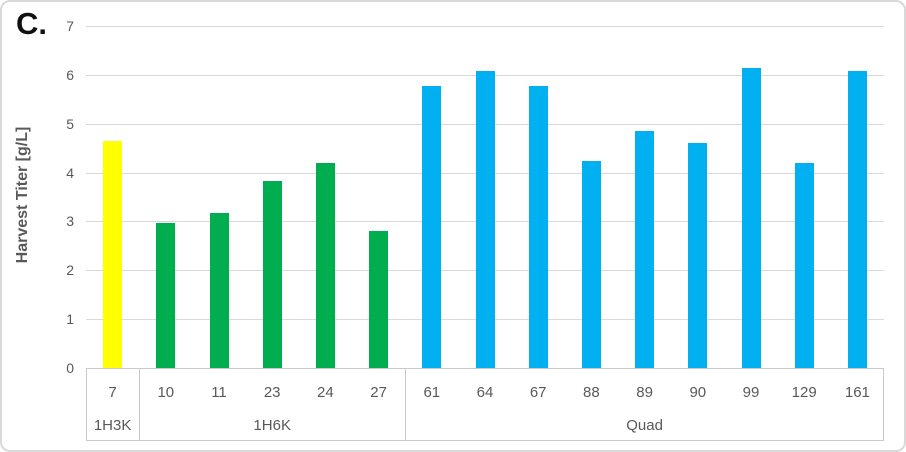  Describe the element at coordinates (70, 319) in the screenshot. I see `y-tick-label-1: 1` at that location.